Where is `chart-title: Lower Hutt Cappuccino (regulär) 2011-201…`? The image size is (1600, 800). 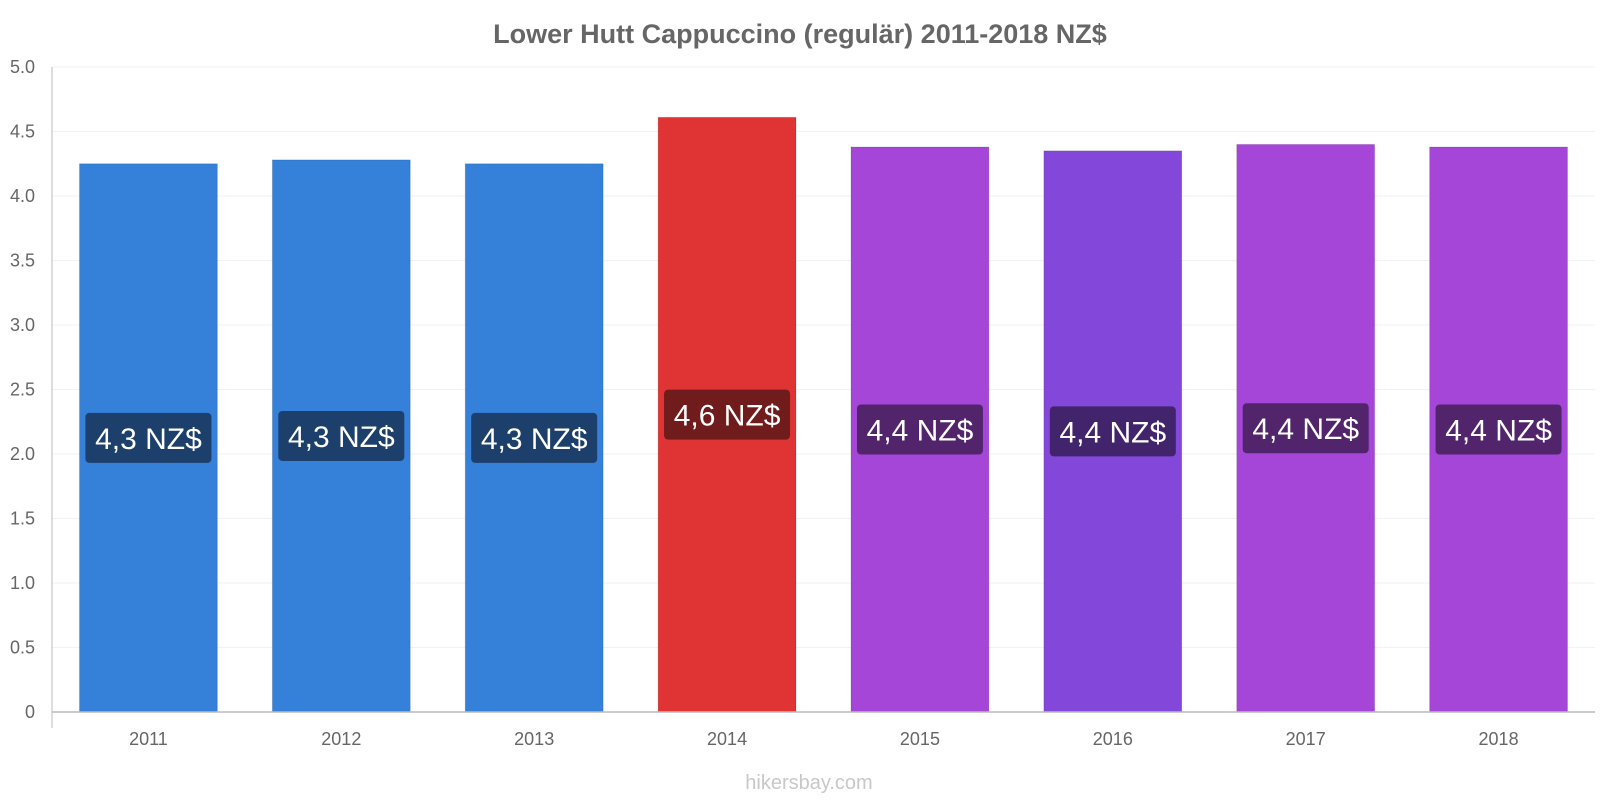
chart-title: Lower Hutt Cappuccino (regulär) 2011-201… is located at coordinates (800, 34).